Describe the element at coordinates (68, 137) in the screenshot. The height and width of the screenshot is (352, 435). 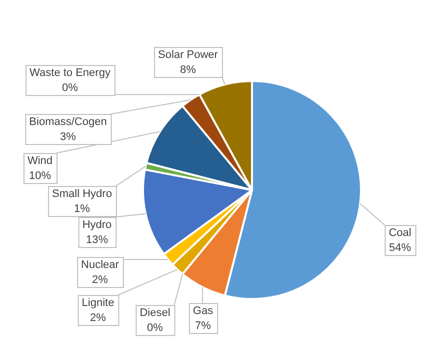
I see `data-label: 3%` at that location.